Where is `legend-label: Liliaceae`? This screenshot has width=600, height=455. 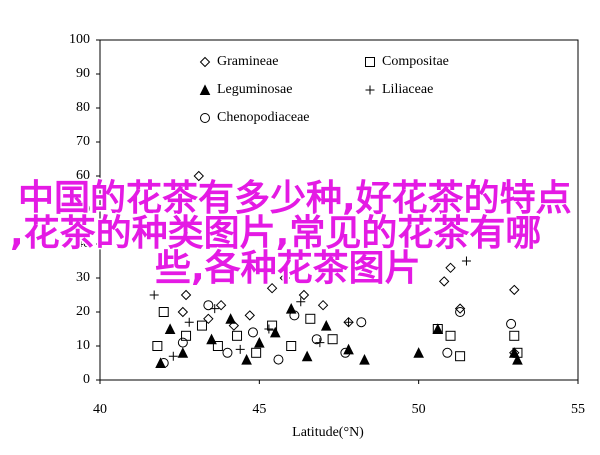 legend-label: Liliaceae is located at coordinates (407, 89).